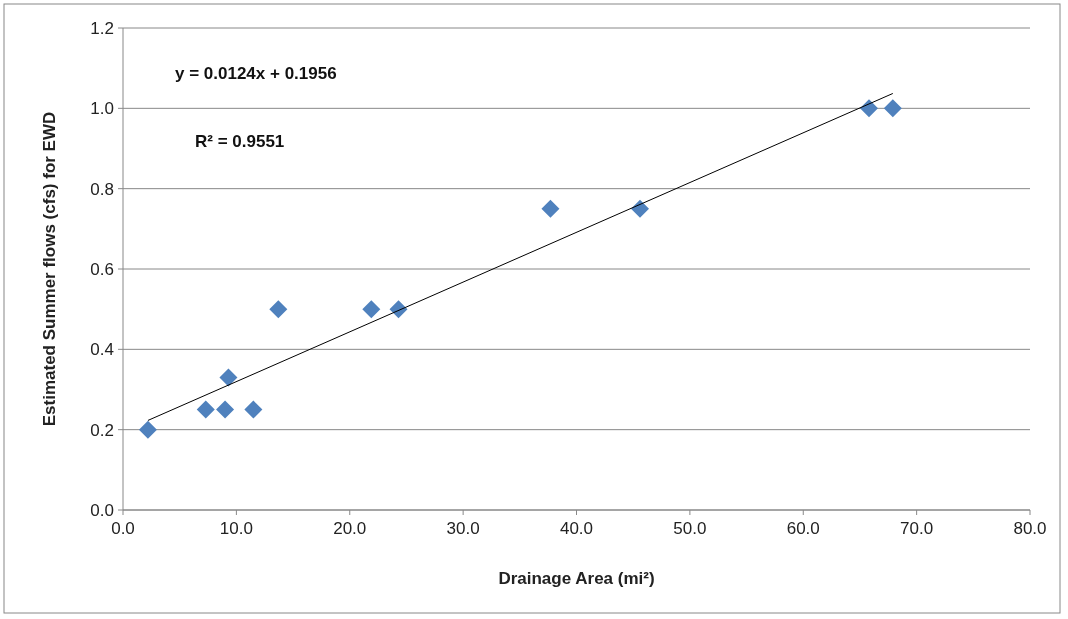 The width and height of the screenshot is (1068, 619). What do you see at coordinates (350, 528) in the screenshot?
I see `x-tick-label: 20.0` at bounding box center [350, 528].